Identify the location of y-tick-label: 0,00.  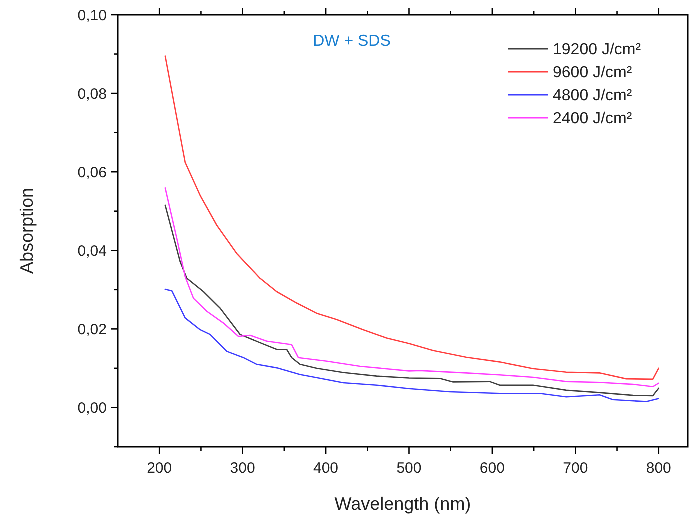
(92, 408).